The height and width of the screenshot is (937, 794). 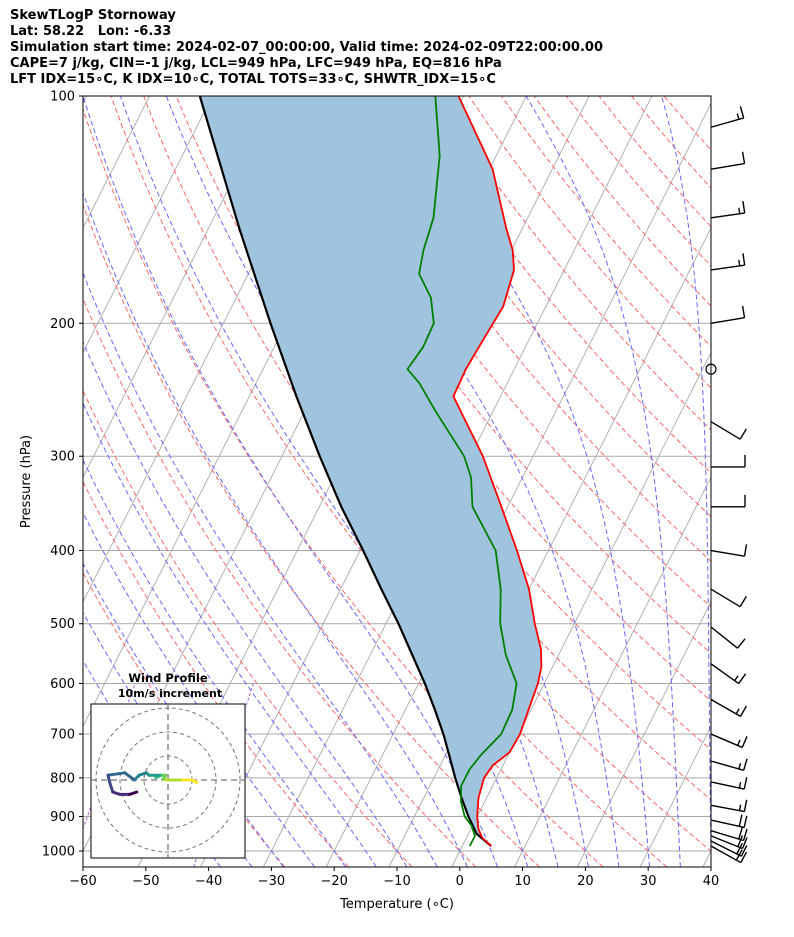 I want to click on calm-wind-circle, so click(x=711, y=369).